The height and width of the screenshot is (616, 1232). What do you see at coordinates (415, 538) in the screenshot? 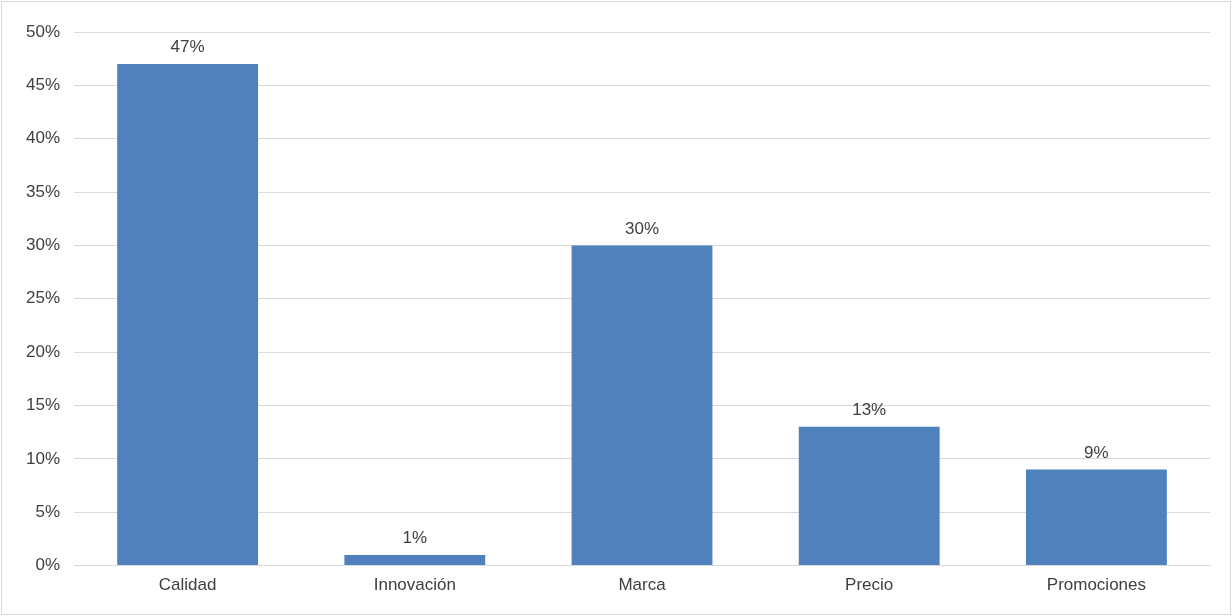
I see `data-label: 1%` at bounding box center [415, 538].